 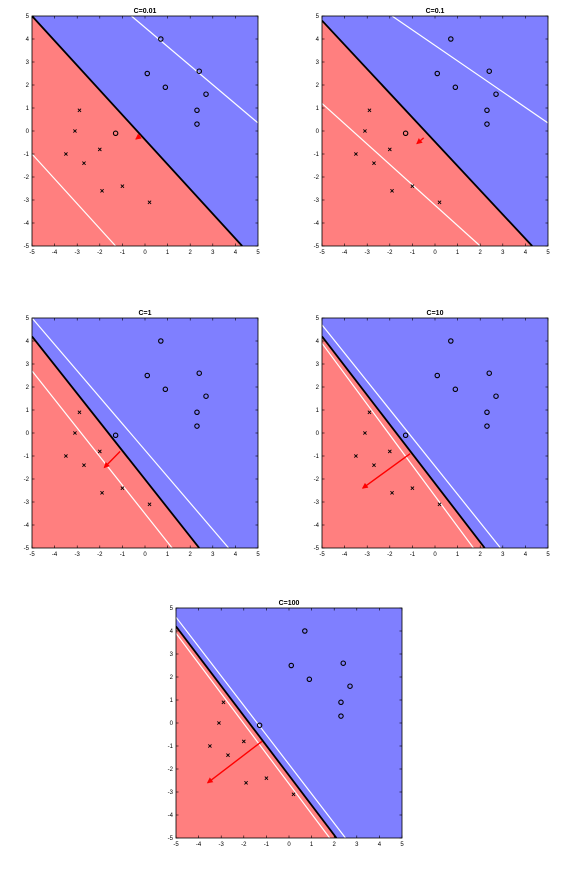 What do you see at coordinates (144, 313) in the screenshot?
I see `chart-title: C=1` at bounding box center [144, 313].